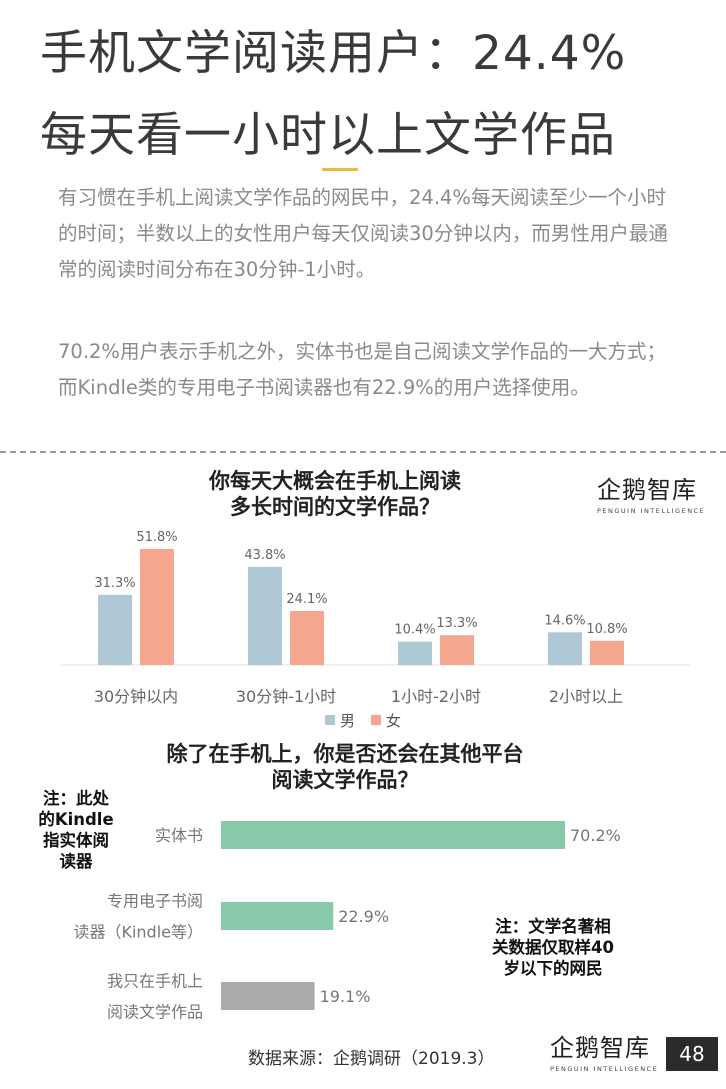 This screenshot has width=726, height=1089. What do you see at coordinates (363, 916) in the screenshot?
I see `chart2-data-label: 22.9%` at bounding box center [363, 916].